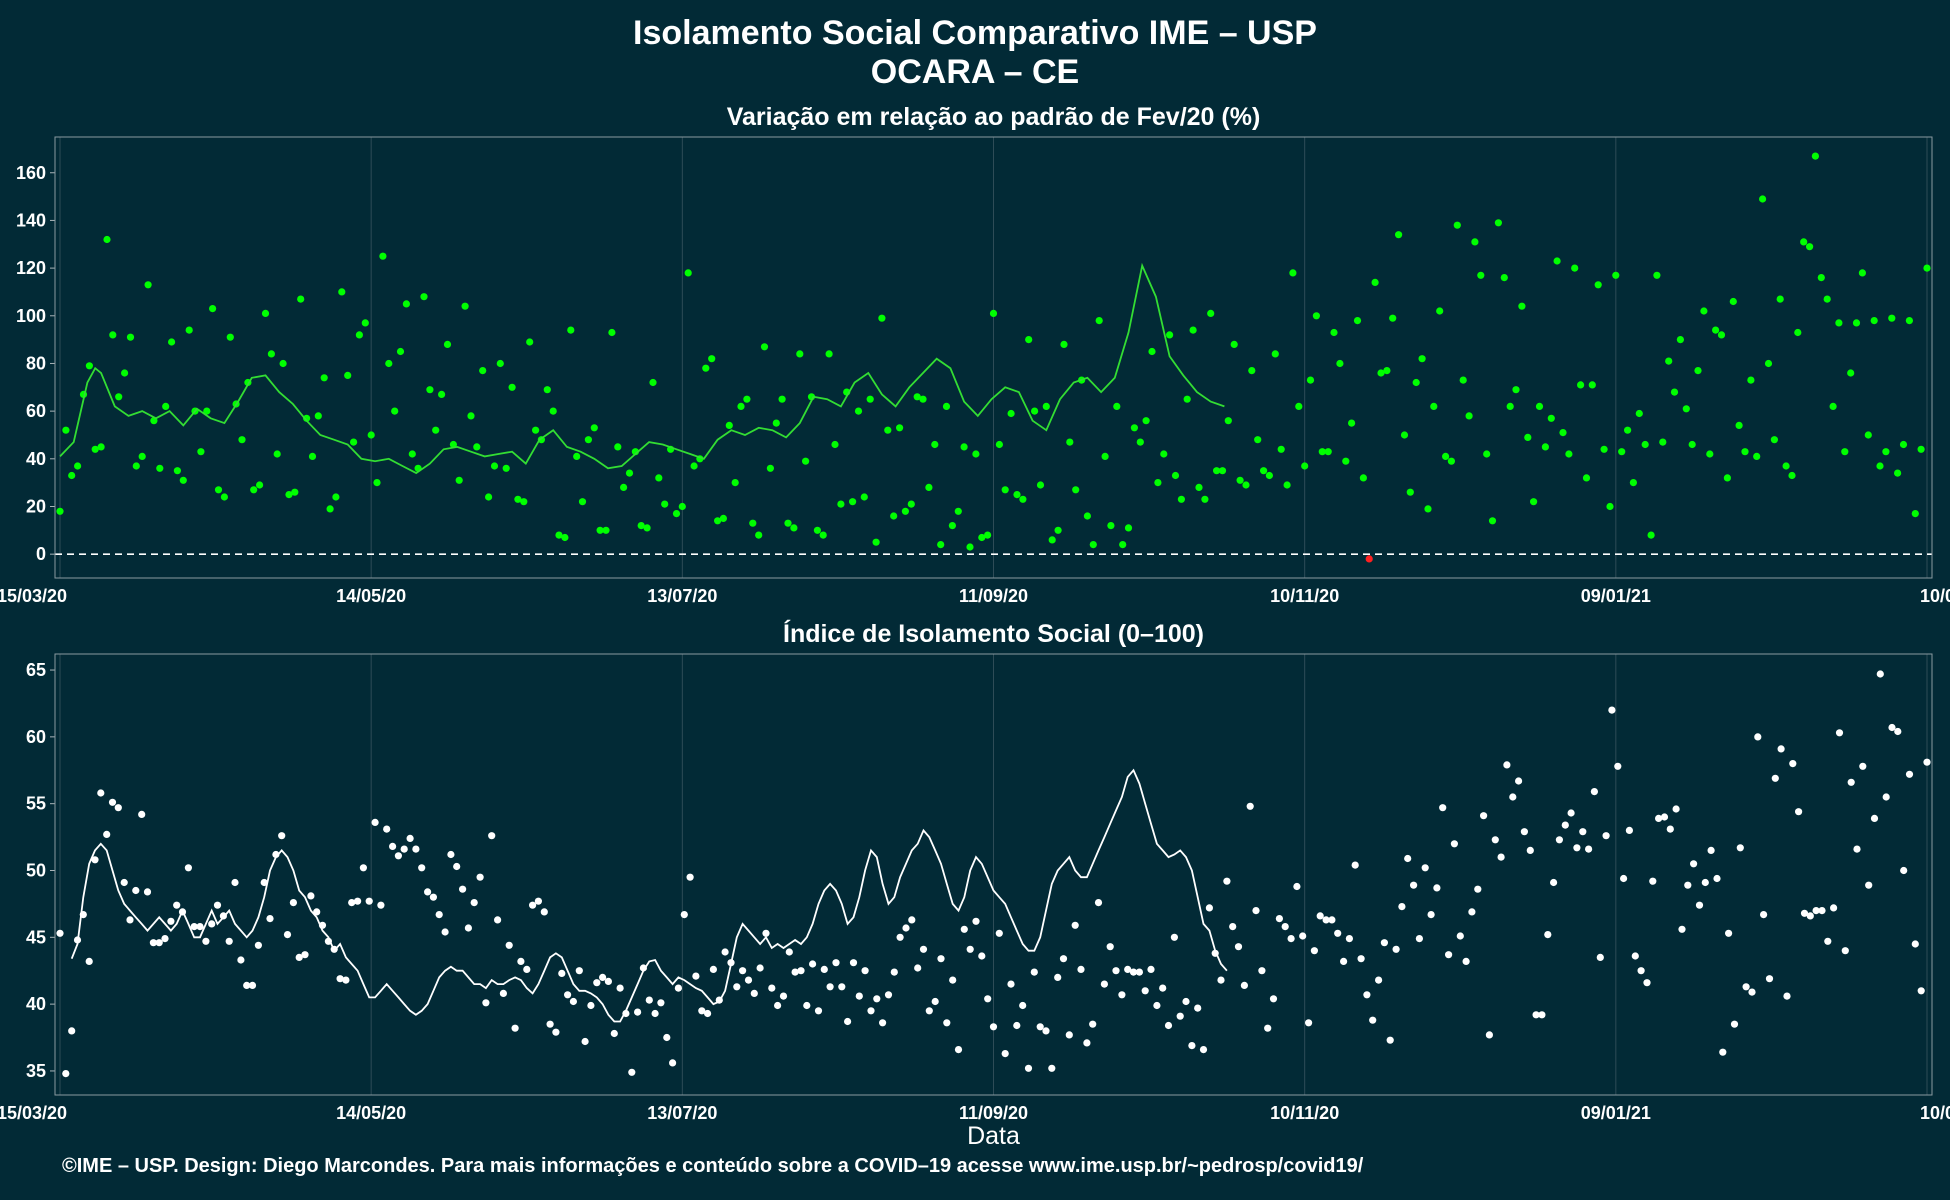  I want to click on moving-average-line, so click(649, 895).